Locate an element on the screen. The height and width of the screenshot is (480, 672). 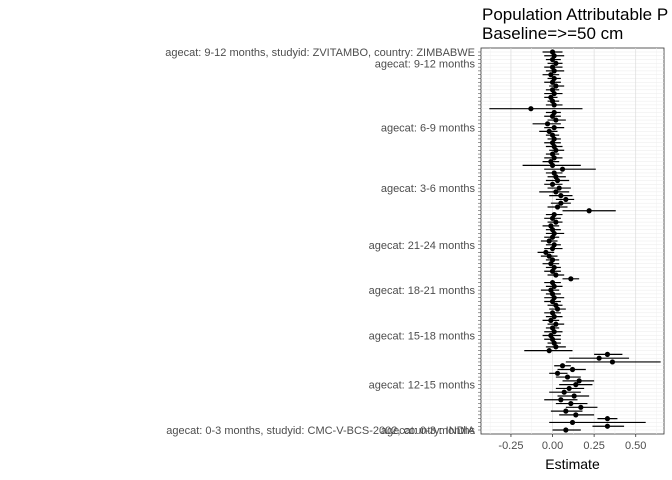
x-tick-label: 0.50 is located at coordinates (635, 446).